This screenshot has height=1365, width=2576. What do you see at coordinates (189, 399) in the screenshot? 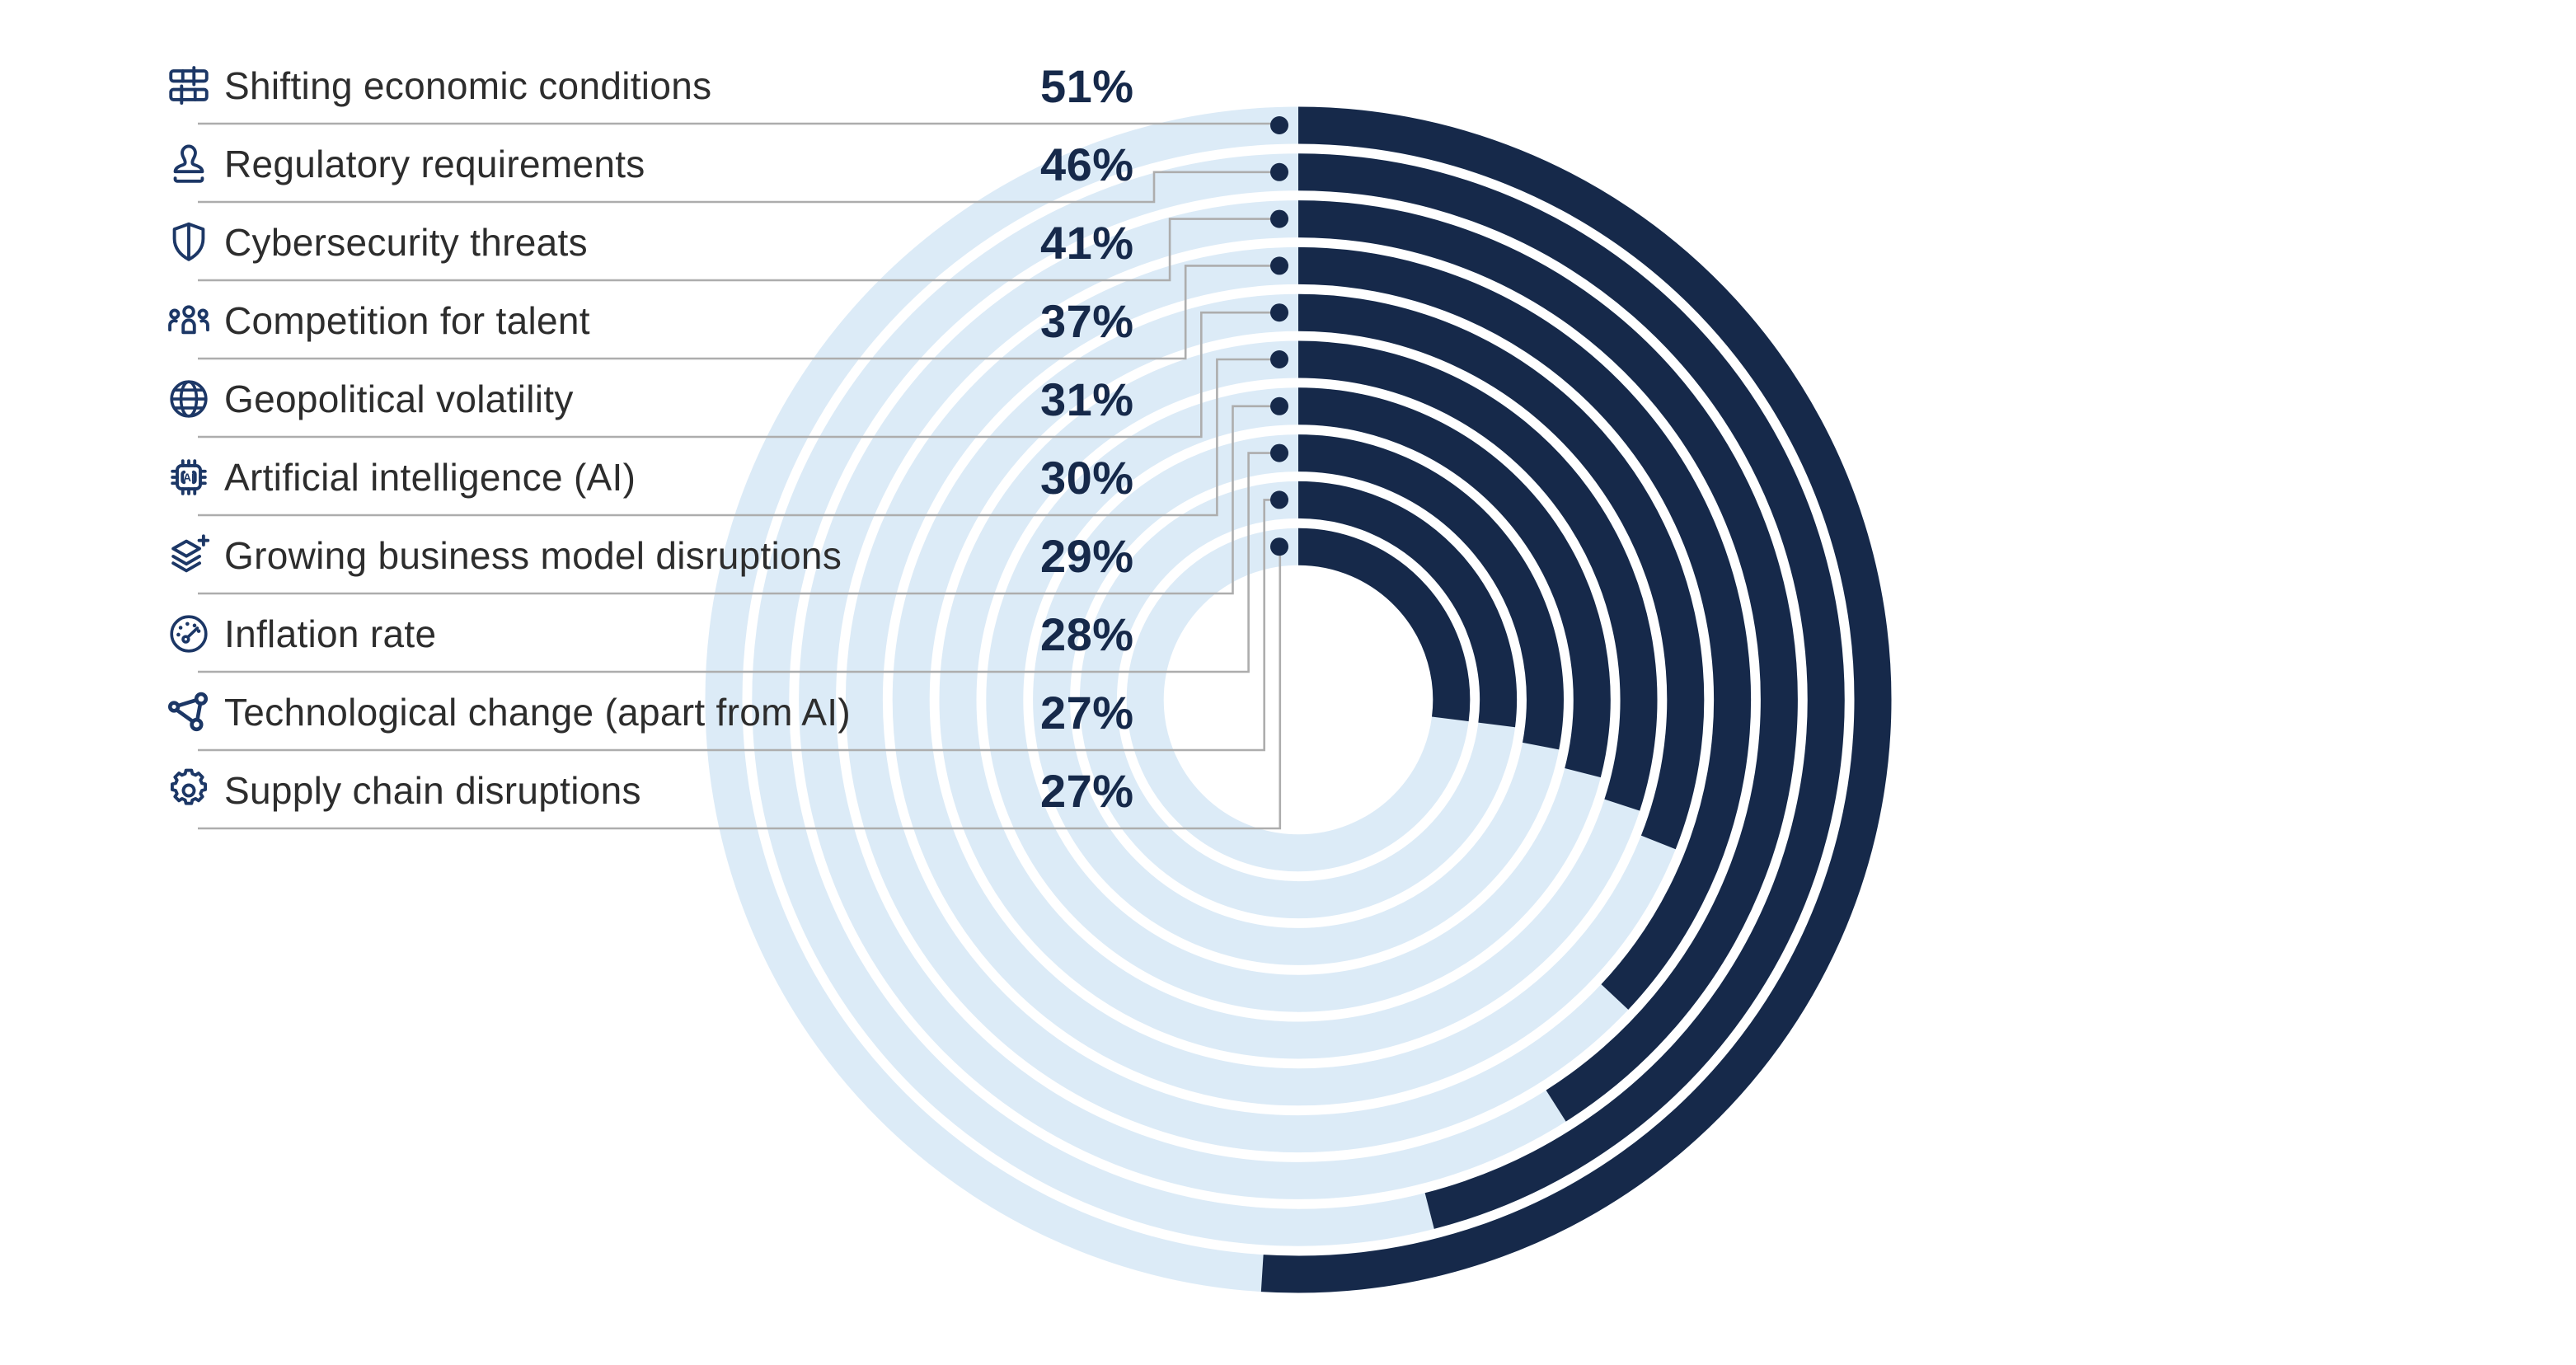
I see `globe-icon` at bounding box center [189, 399].